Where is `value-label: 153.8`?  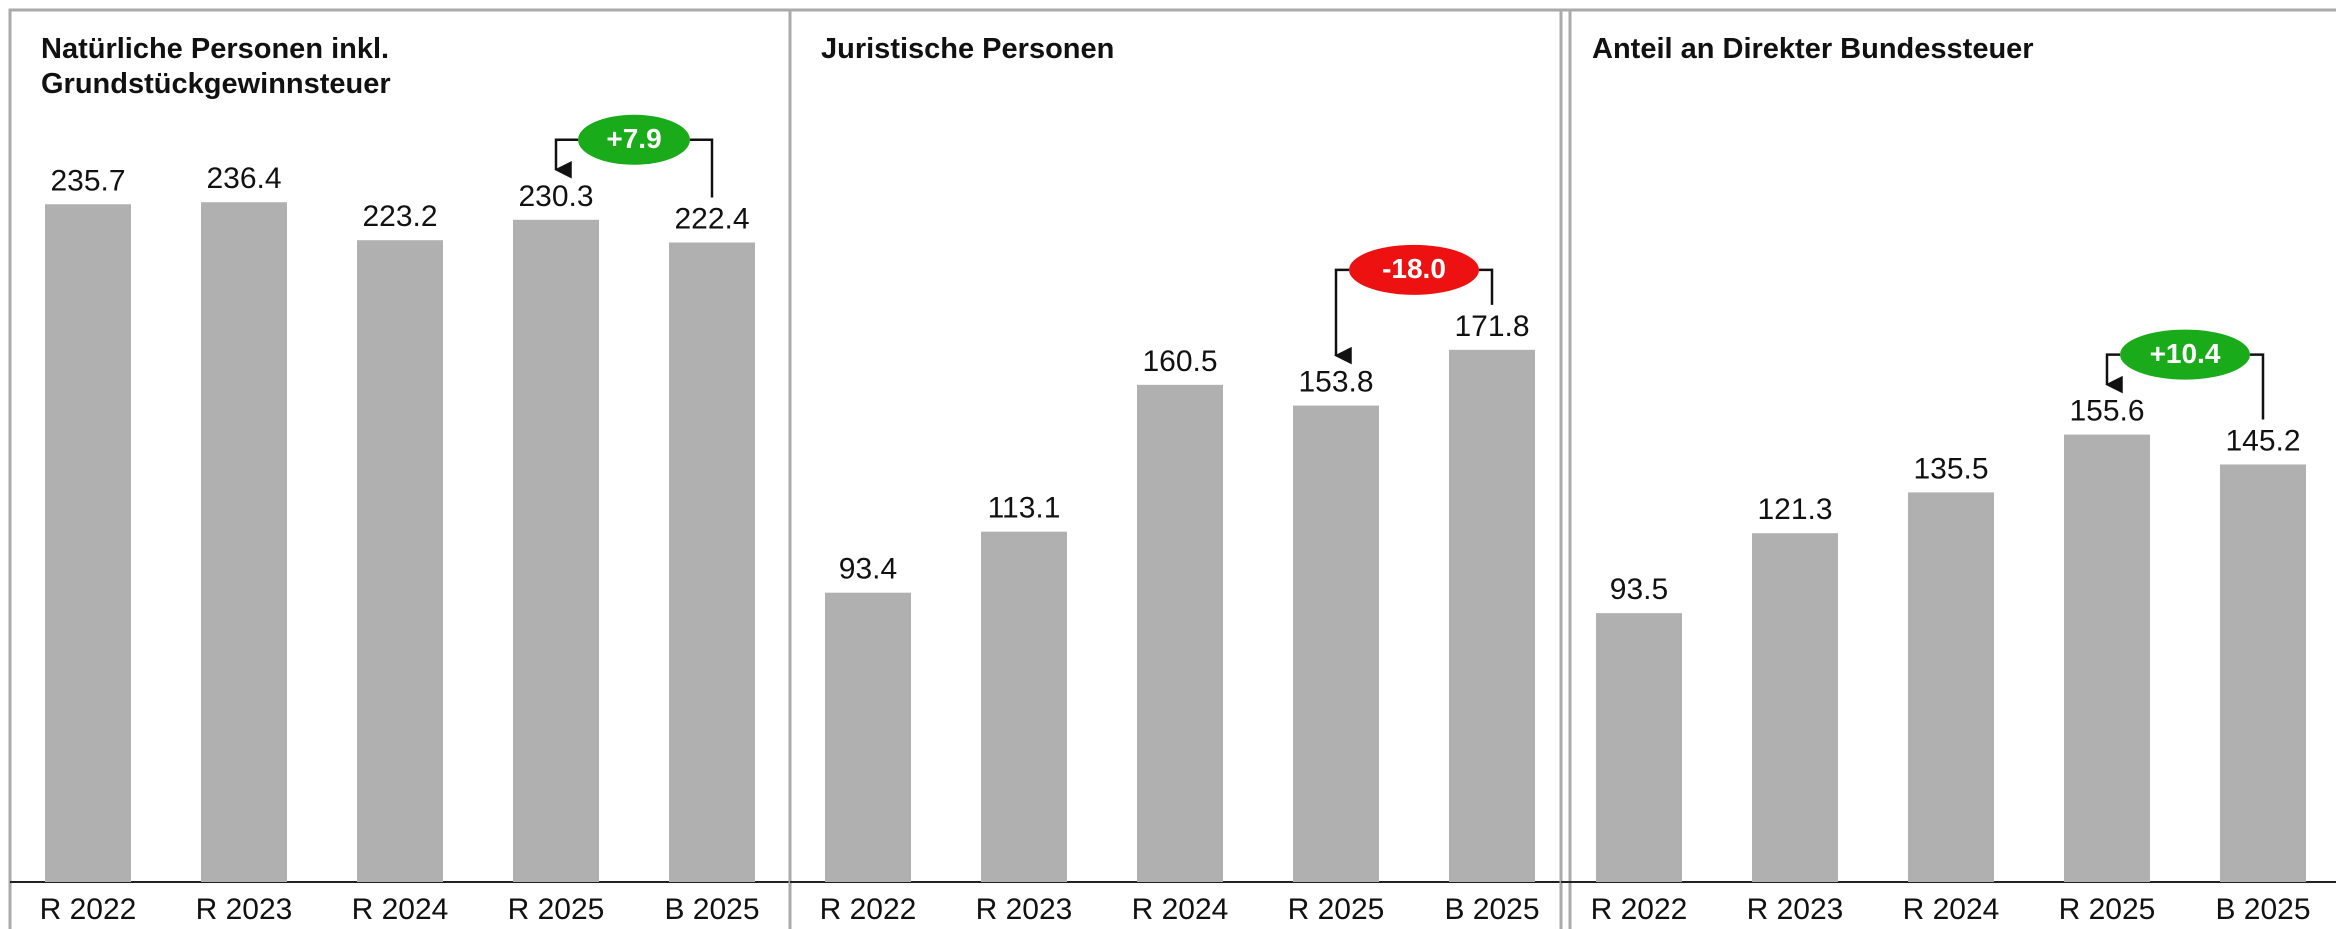 value-label: 153.8 is located at coordinates (1335, 382).